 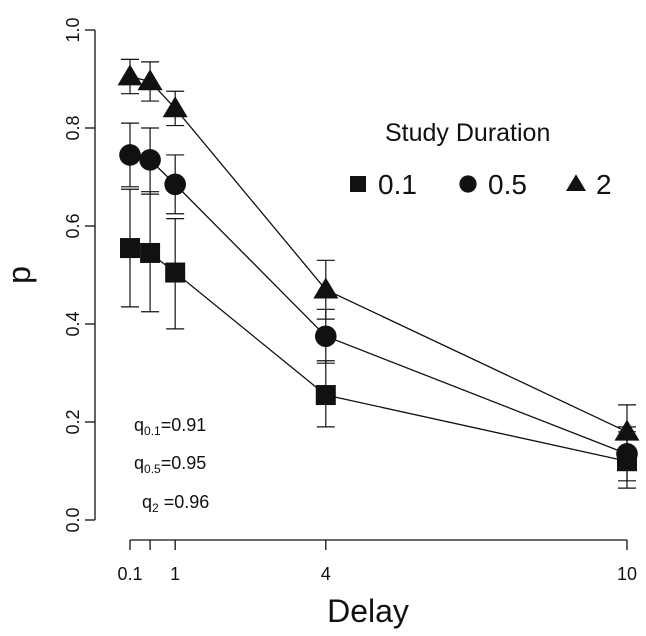 I want to click on q-annotation-value: =0.95, so click(x=184, y=463).